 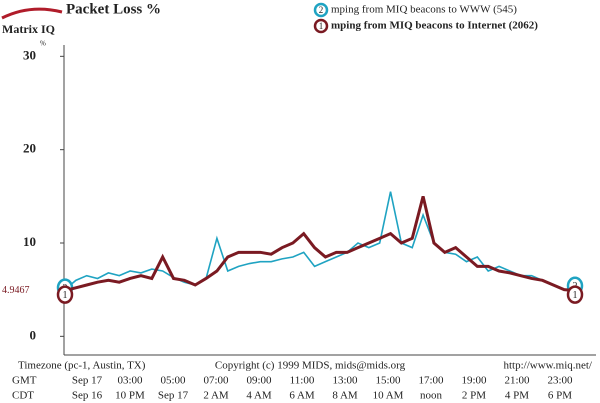 What do you see at coordinates (16, 290) in the screenshot?
I see `value-annotation: 4.9467` at bounding box center [16, 290].